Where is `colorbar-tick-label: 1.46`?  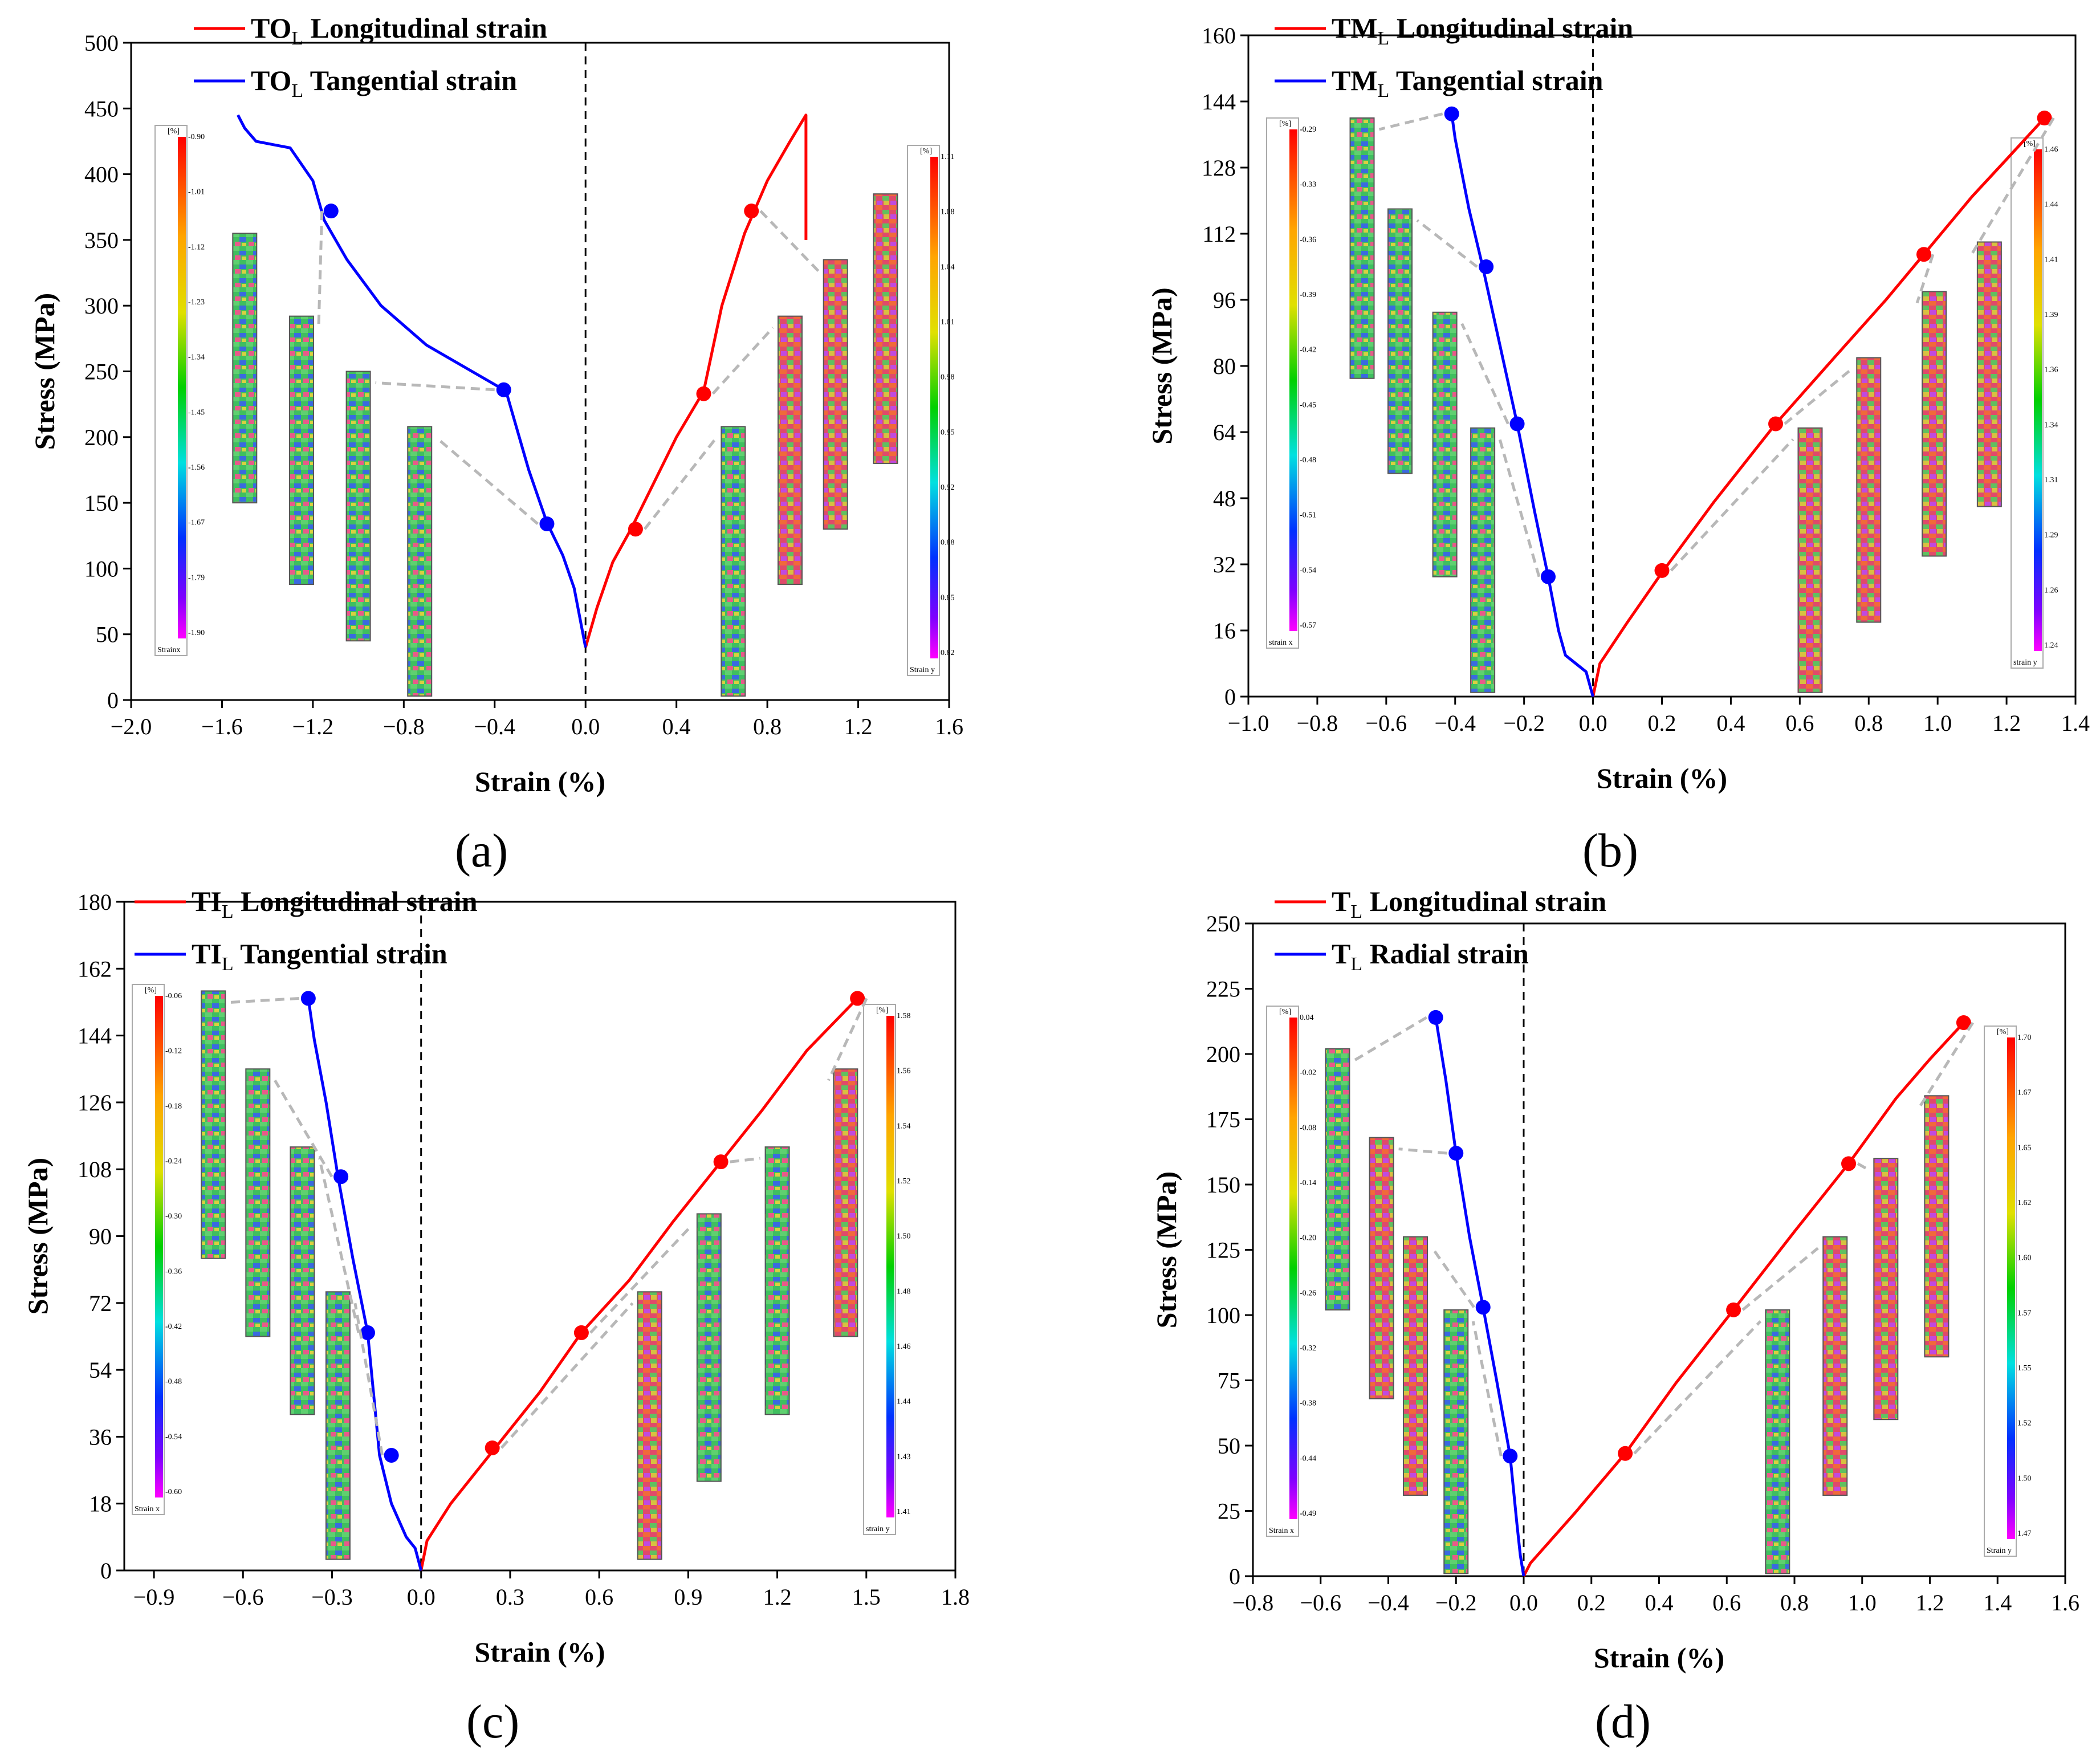 colorbar-tick-label: 1.46 is located at coordinates (2051, 149).